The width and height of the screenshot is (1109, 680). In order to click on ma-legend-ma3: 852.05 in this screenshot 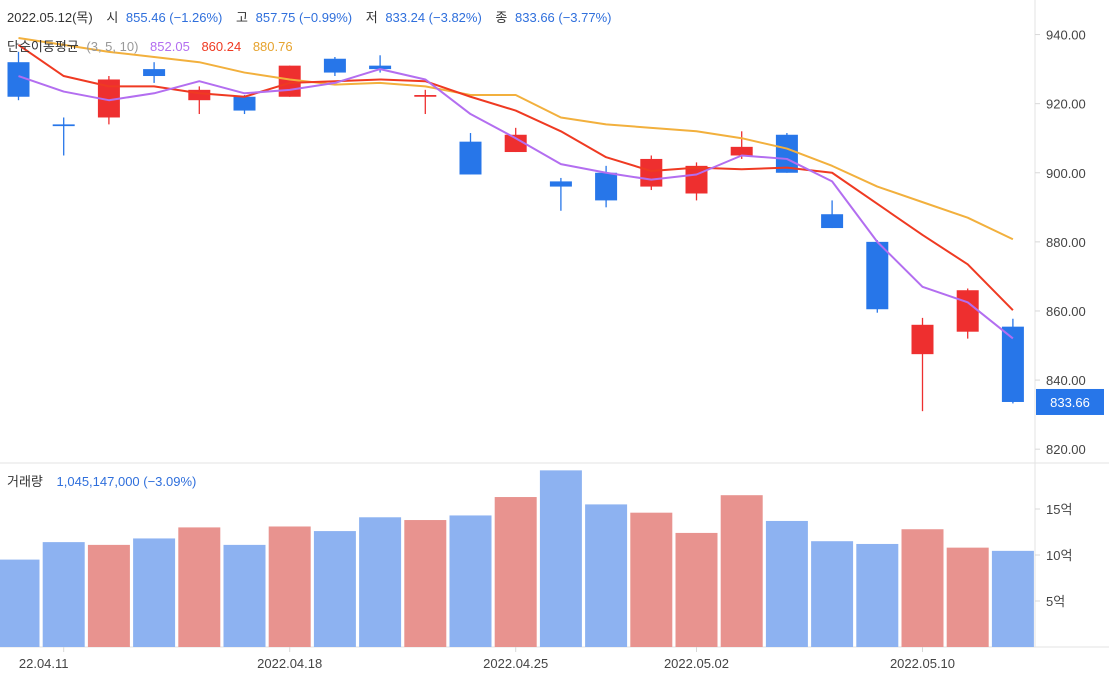, I will do `click(170, 46)`.